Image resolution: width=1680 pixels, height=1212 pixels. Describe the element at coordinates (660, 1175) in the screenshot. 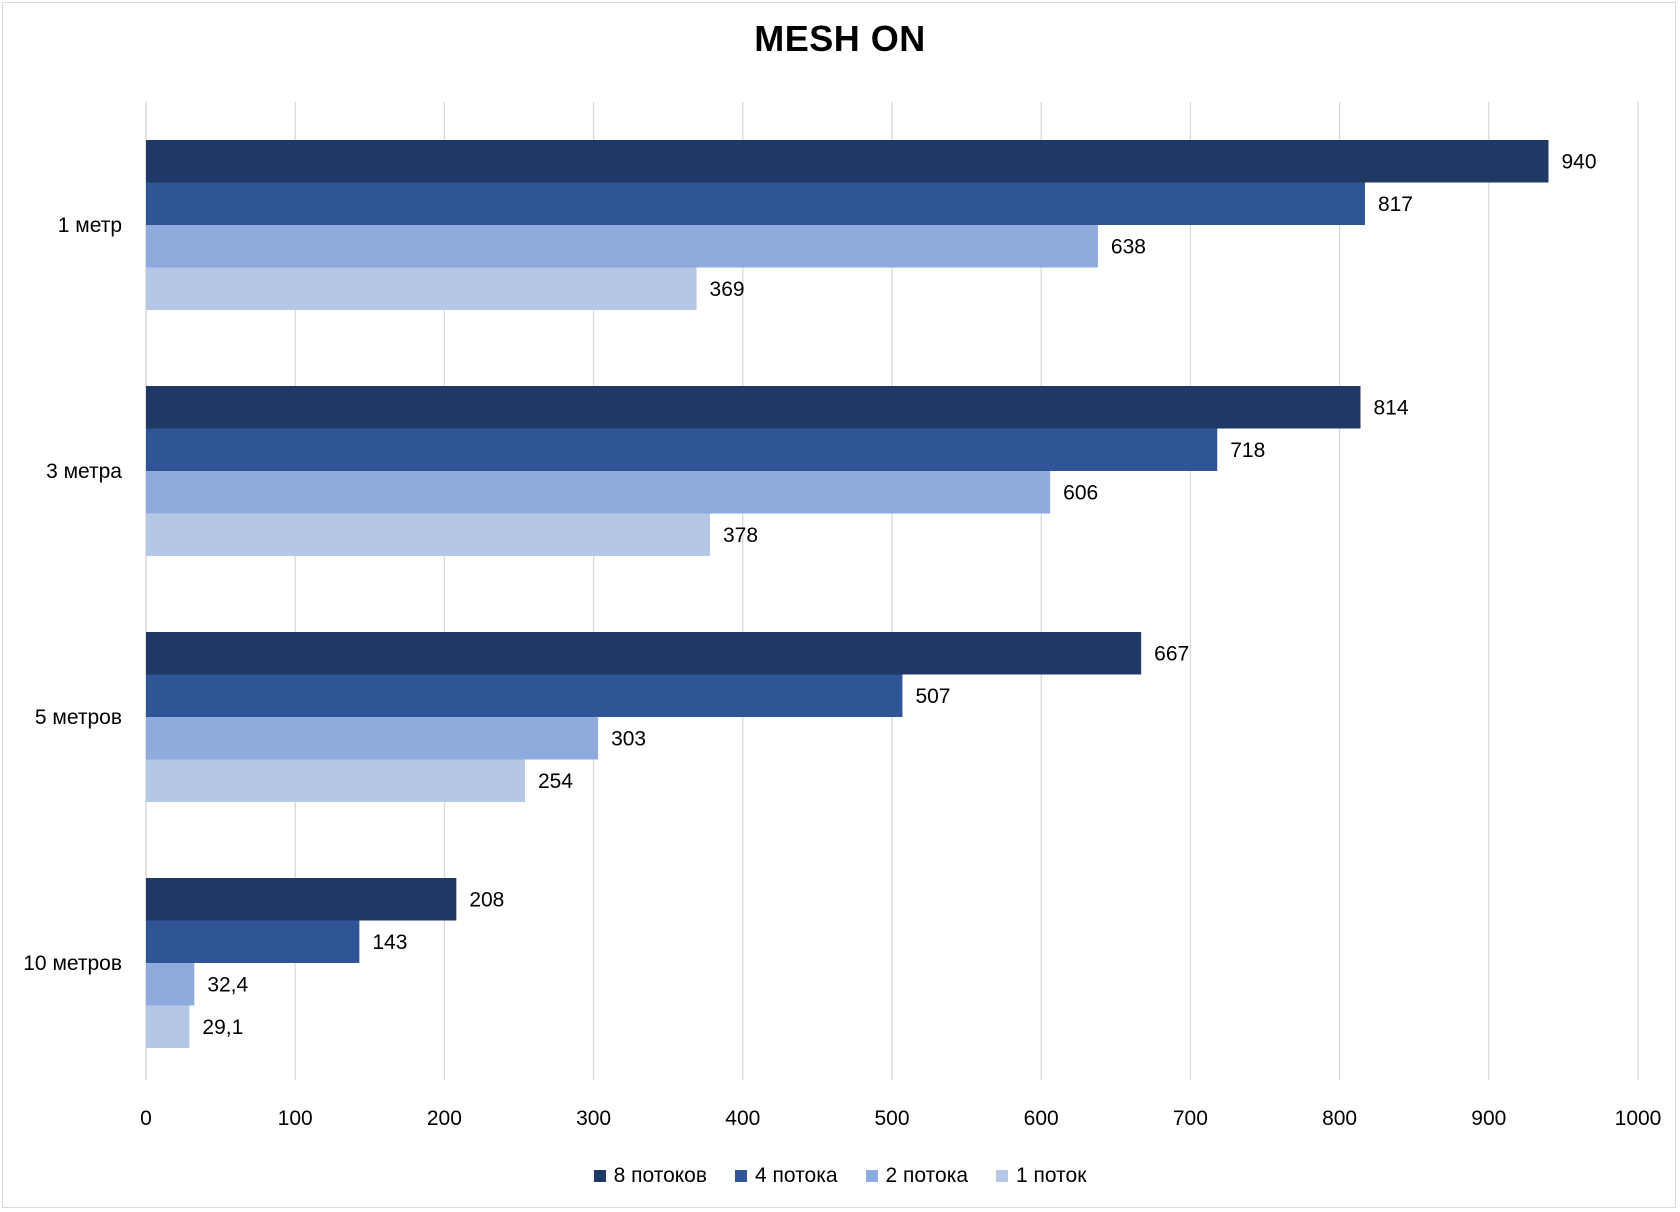

I see `legend-label: 8 потоков` at that location.